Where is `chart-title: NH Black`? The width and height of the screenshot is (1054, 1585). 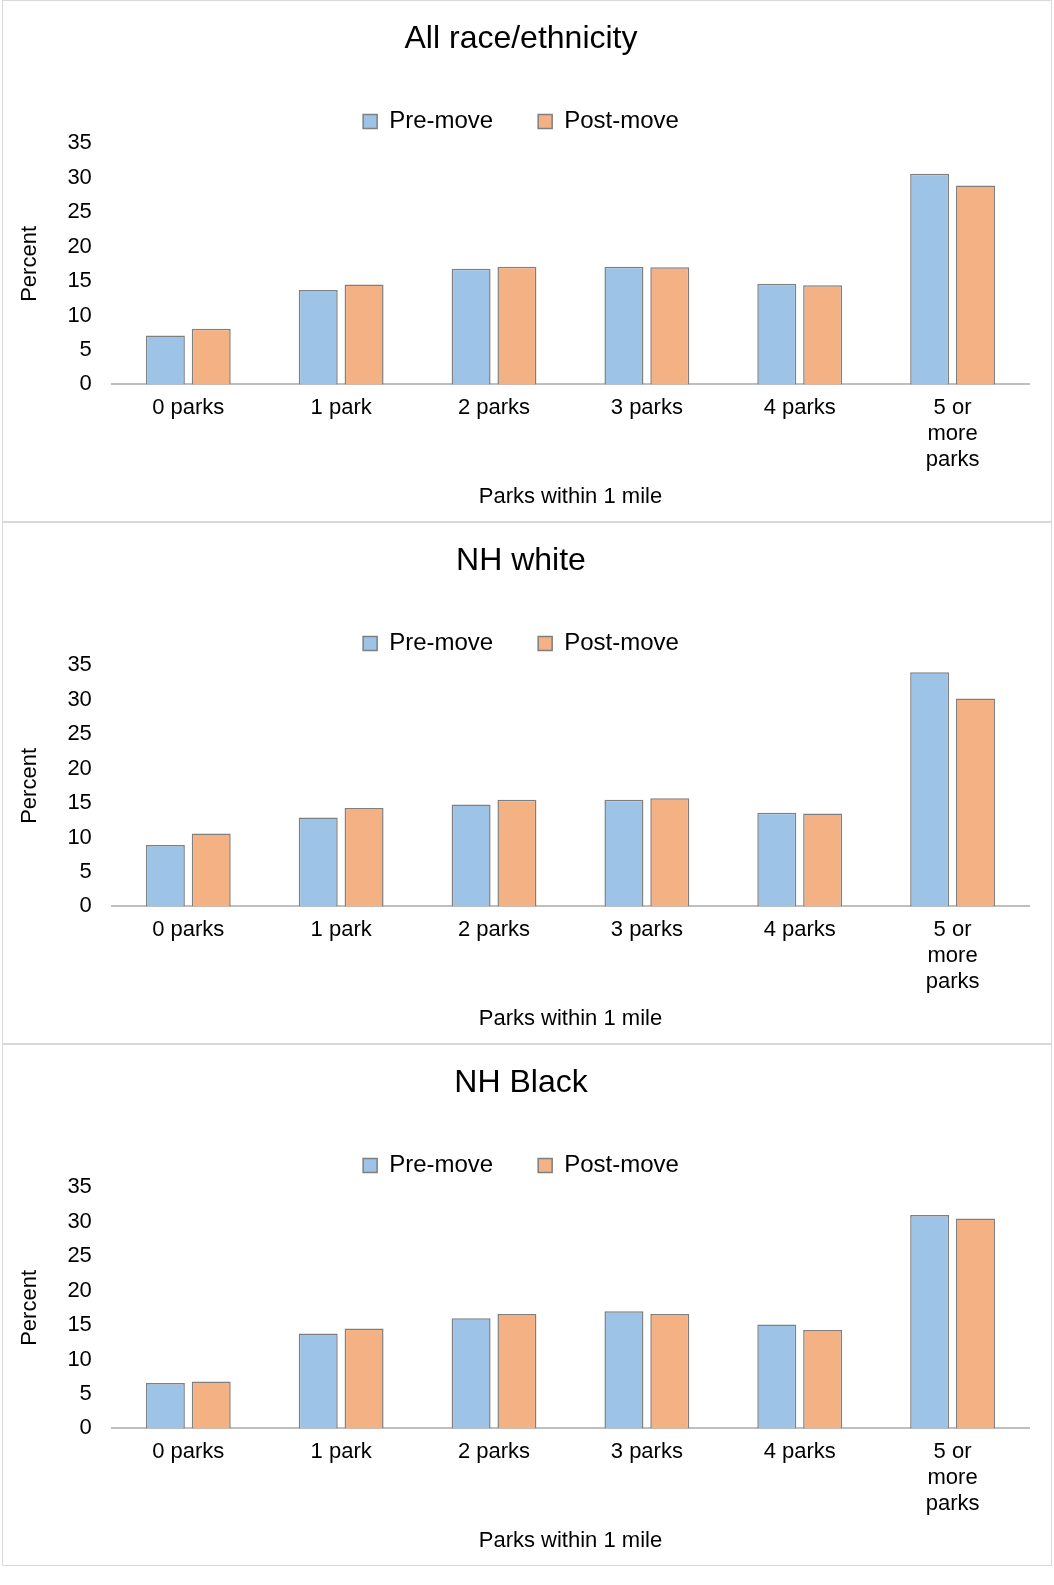 chart-title: NH Black is located at coordinates (521, 1081).